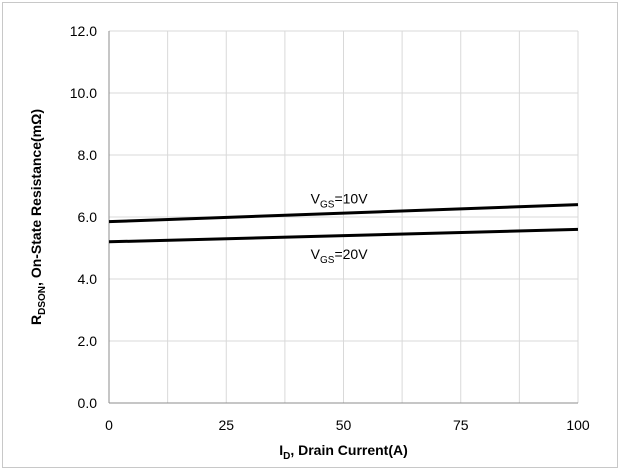  What do you see at coordinates (88, 155) in the screenshot?
I see `y-tick-label: 8.0` at bounding box center [88, 155].